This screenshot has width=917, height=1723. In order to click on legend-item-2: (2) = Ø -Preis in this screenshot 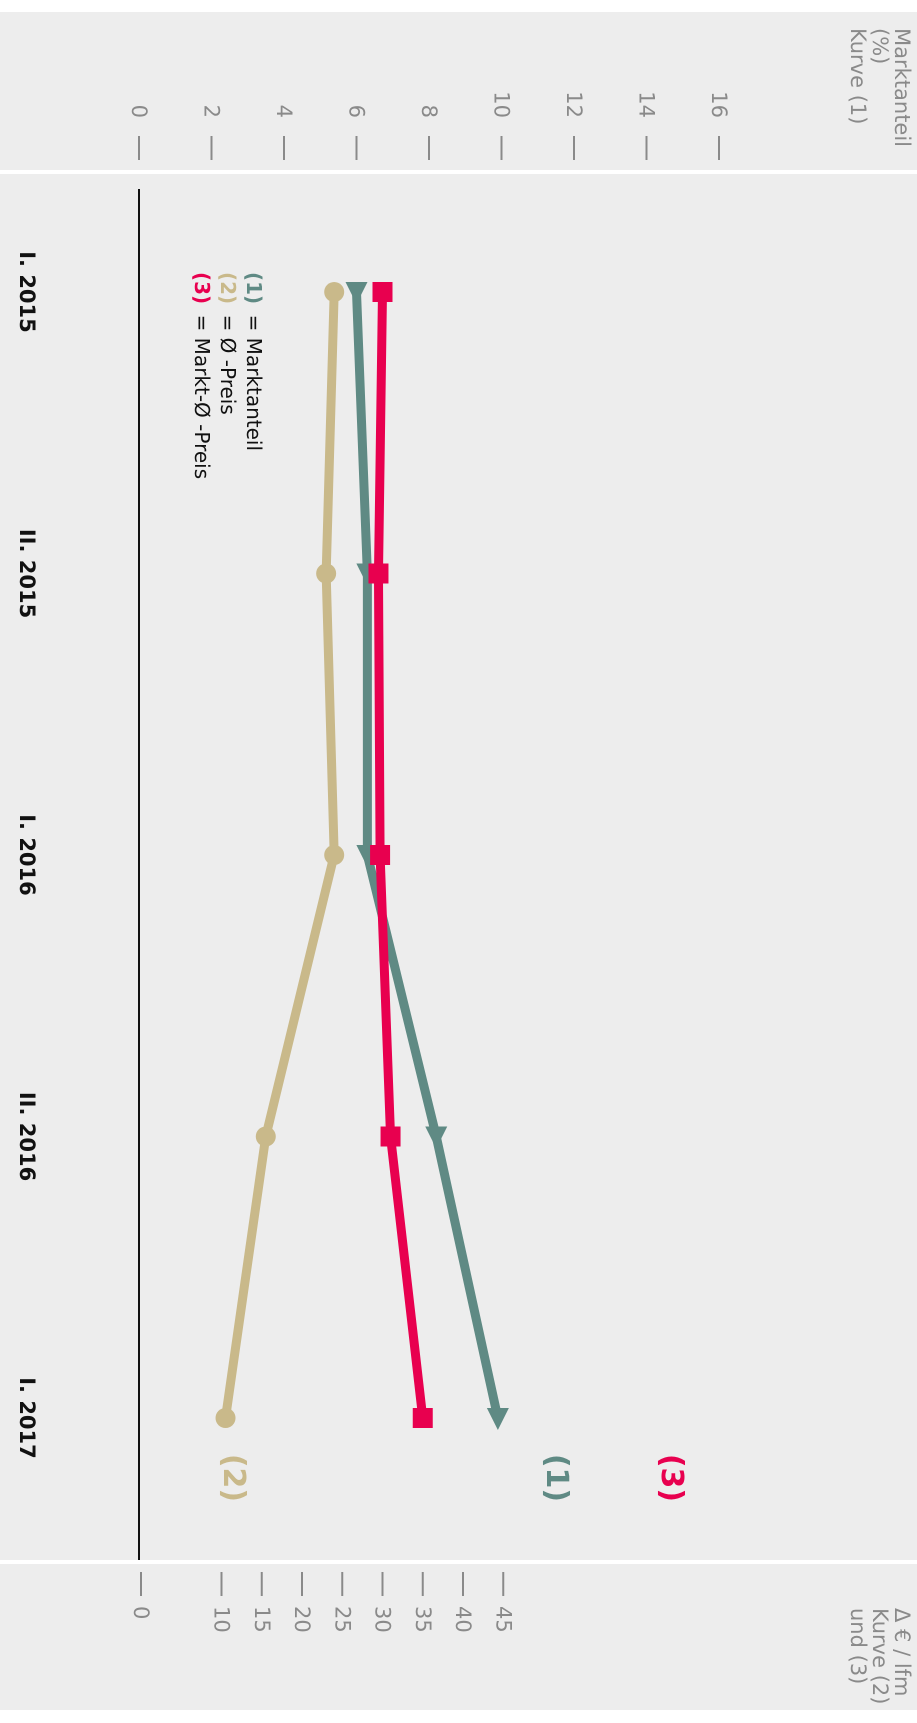, I will do `click(228, 343)`.